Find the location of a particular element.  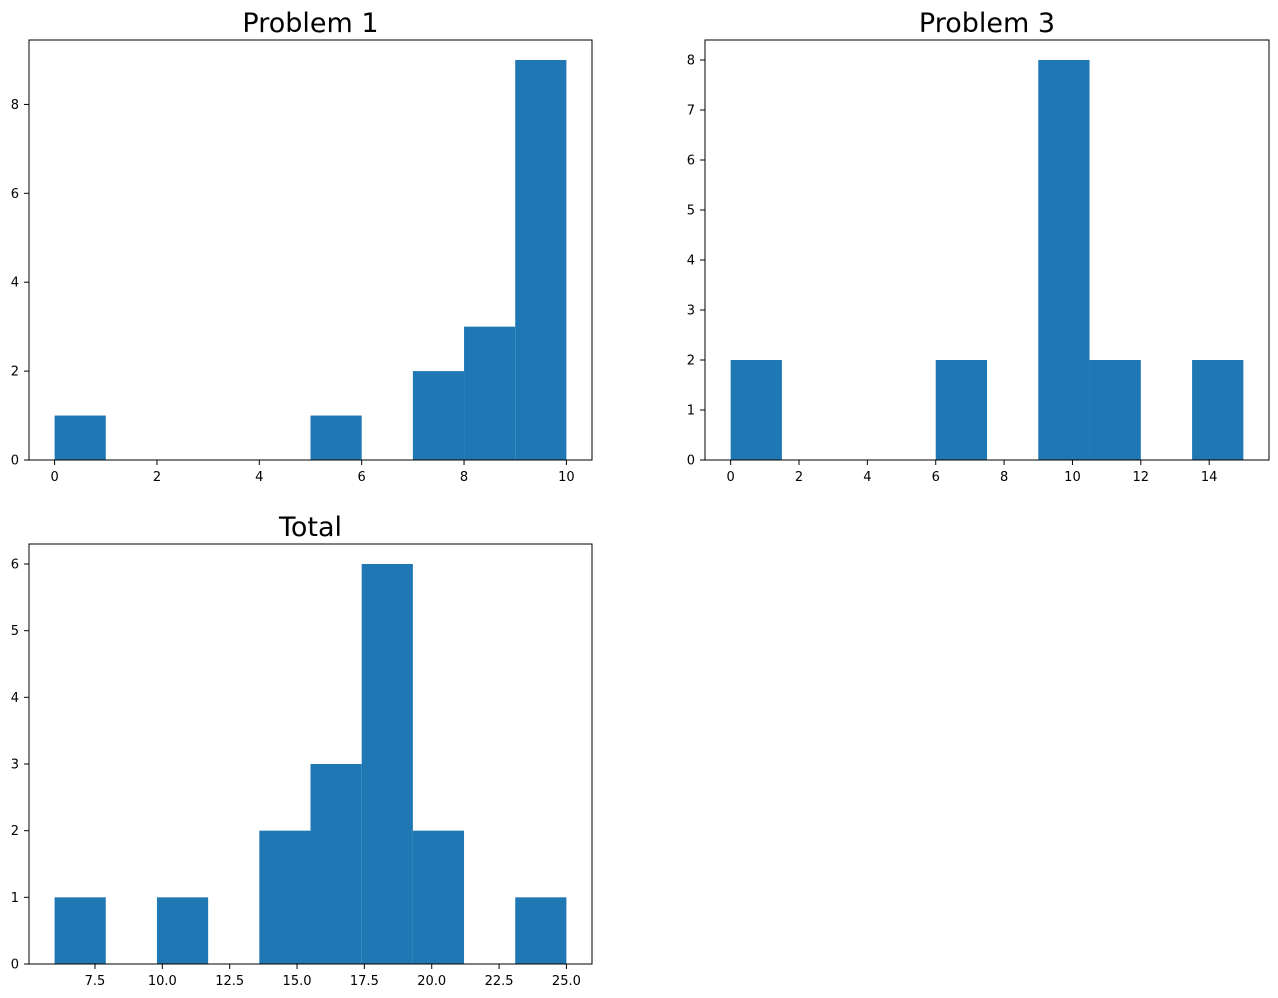

chart-title: Problem 1 is located at coordinates (310, 23).